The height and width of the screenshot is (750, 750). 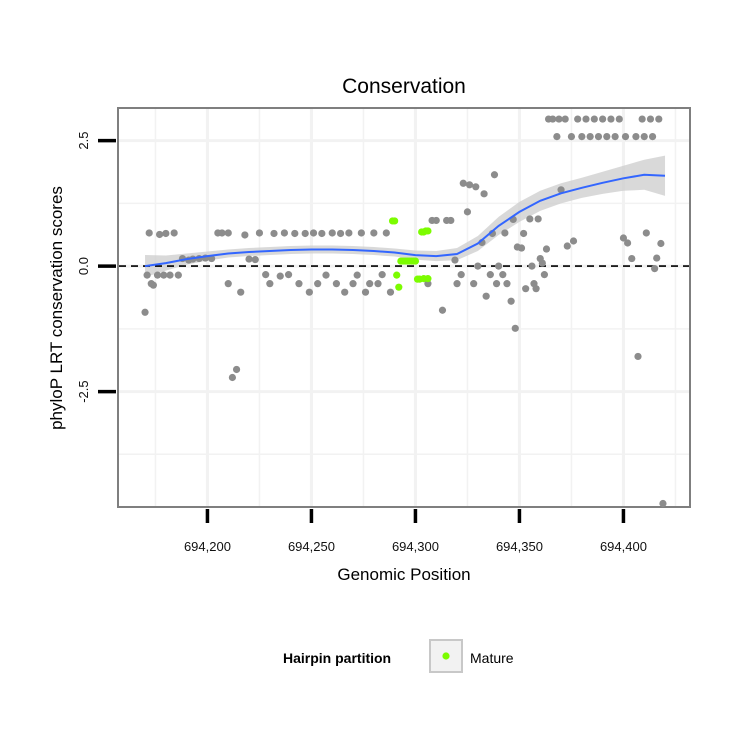 I want to click on x-tick-label: 694,350, so click(x=519, y=546).